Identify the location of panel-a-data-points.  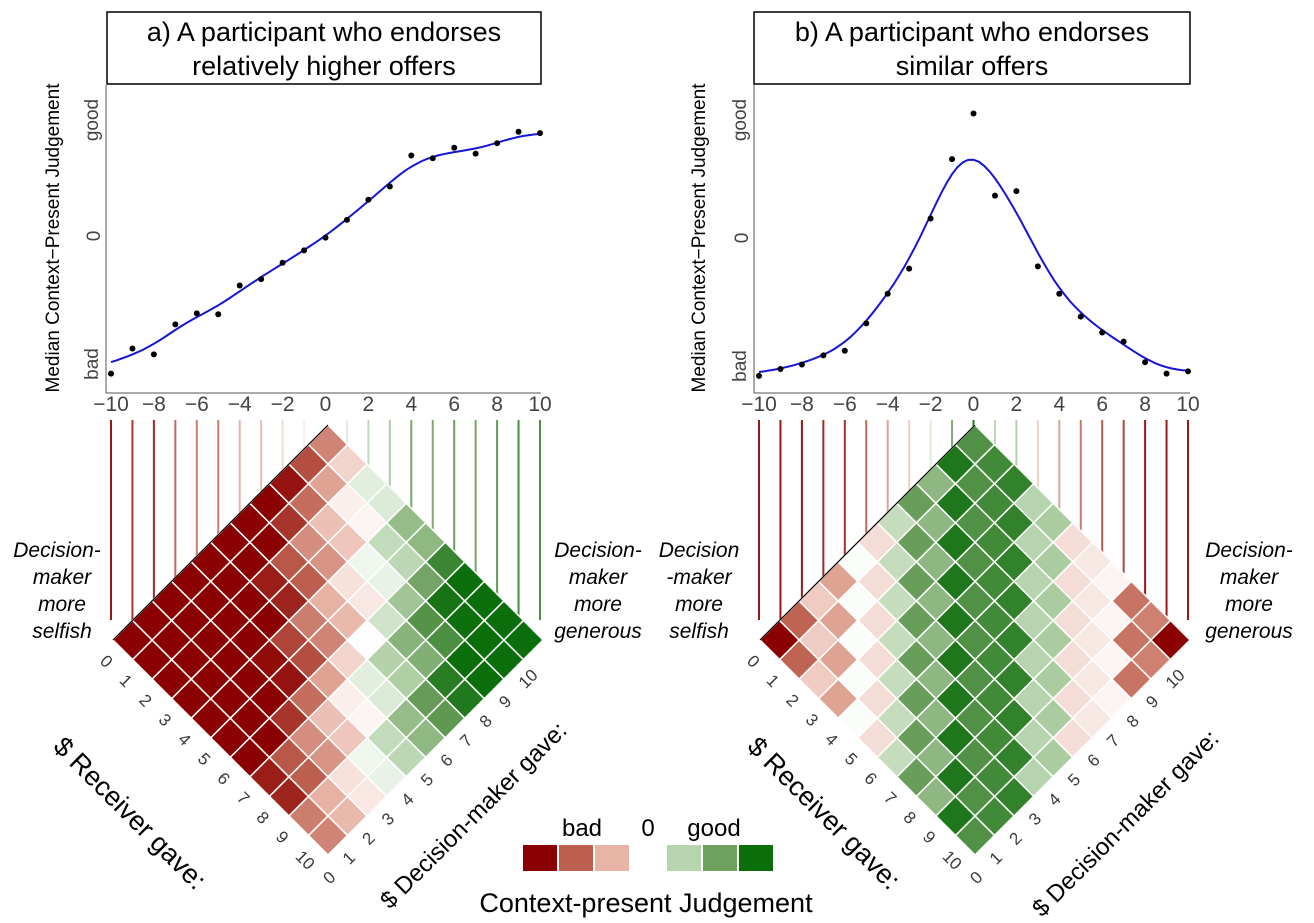
(325, 252).